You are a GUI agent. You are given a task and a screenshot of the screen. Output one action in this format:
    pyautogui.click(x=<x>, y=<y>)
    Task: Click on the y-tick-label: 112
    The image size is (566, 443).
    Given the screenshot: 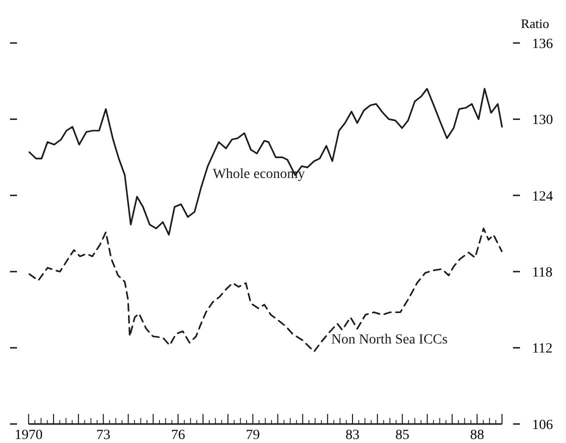 What is the action you would take?
    pyautogui.click(x=542, y=349)
    